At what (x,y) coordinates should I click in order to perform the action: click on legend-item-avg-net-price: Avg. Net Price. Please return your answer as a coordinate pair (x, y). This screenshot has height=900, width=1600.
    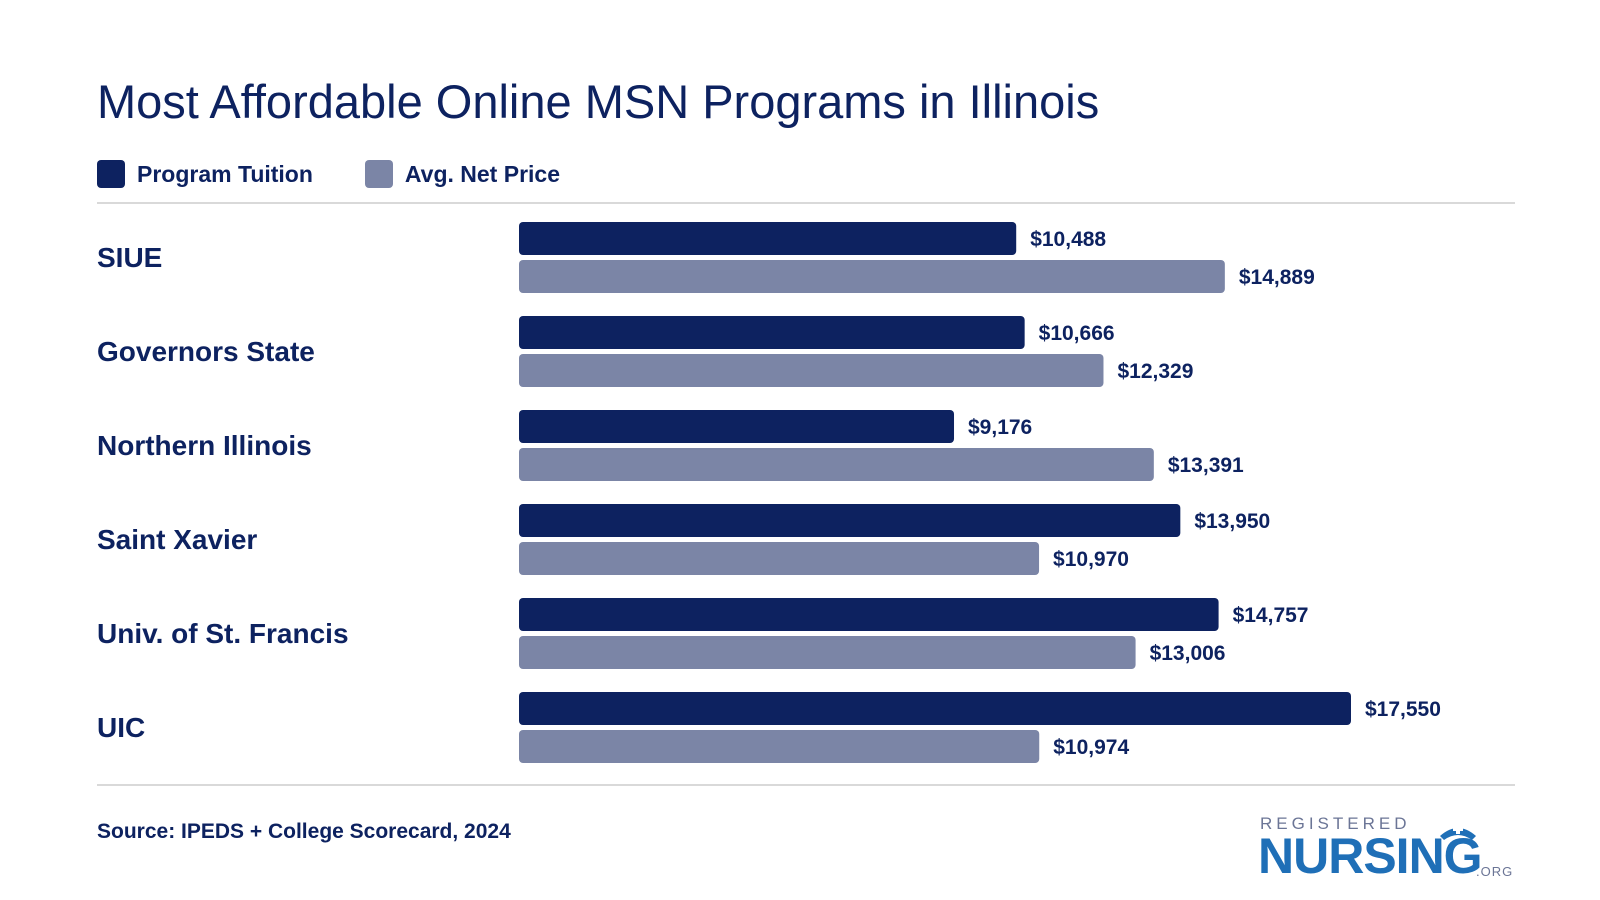
    Looking at the image, I should click on (462, 174).